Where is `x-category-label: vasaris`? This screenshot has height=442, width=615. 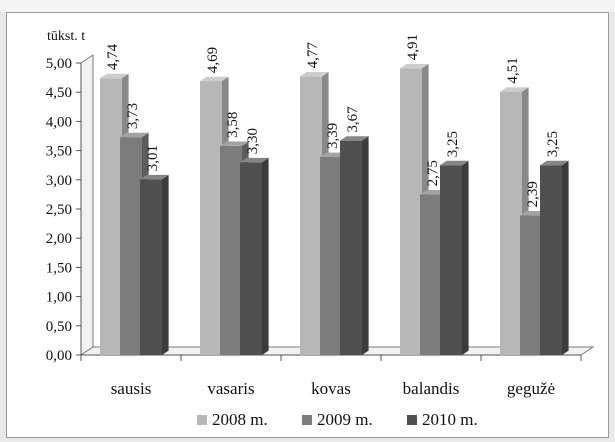 x-category-label: vasaris is located at coordinates (230, 388).